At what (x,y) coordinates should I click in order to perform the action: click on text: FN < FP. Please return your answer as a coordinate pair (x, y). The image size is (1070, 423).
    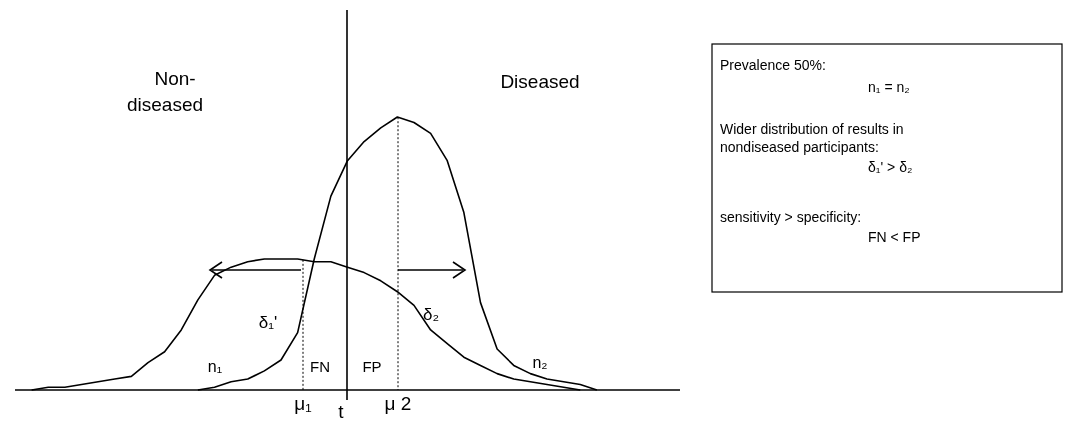
    Looking at the image, I should click on (894, 237).